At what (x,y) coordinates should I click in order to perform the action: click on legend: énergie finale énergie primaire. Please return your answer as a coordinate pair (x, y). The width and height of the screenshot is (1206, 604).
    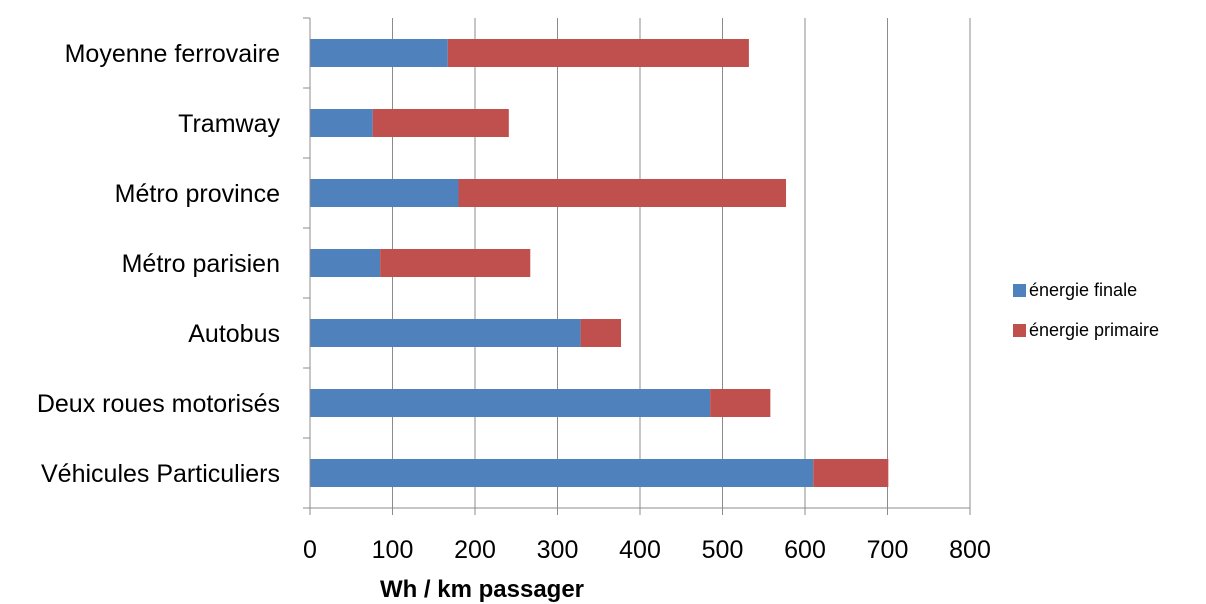
    Looking at the image, I should click on (1086, 310).